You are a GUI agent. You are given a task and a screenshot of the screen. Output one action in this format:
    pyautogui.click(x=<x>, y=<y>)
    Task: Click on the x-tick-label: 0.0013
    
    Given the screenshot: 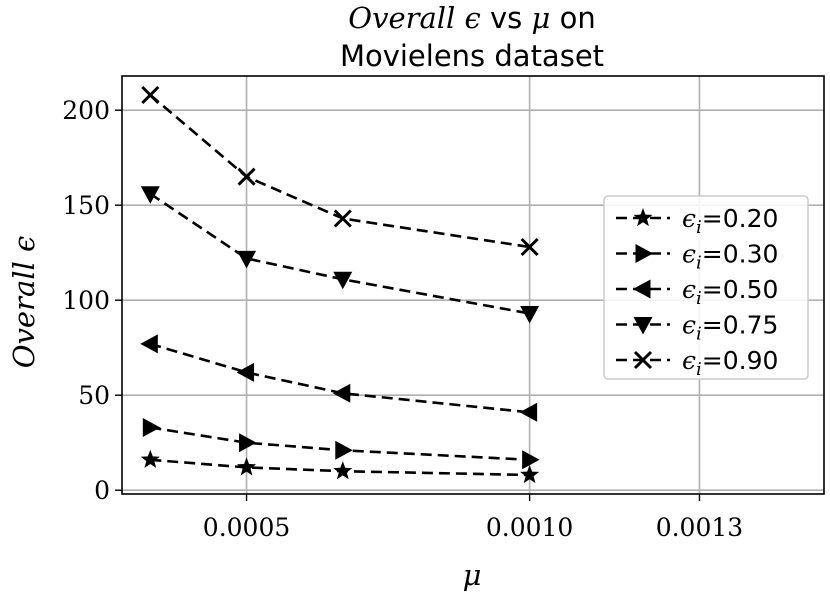 What is the action you would take?
    pyautogui.click(x=699, y=527)
    